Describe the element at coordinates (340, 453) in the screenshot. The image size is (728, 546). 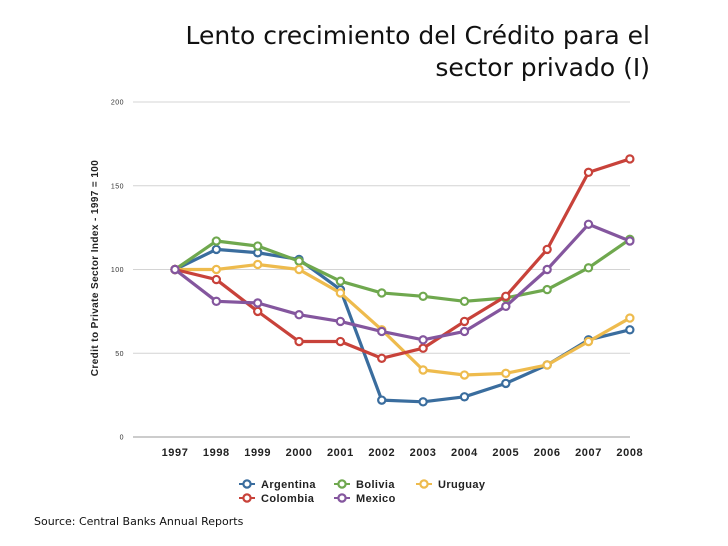
I see `x-tick-label: 2001` at that location.